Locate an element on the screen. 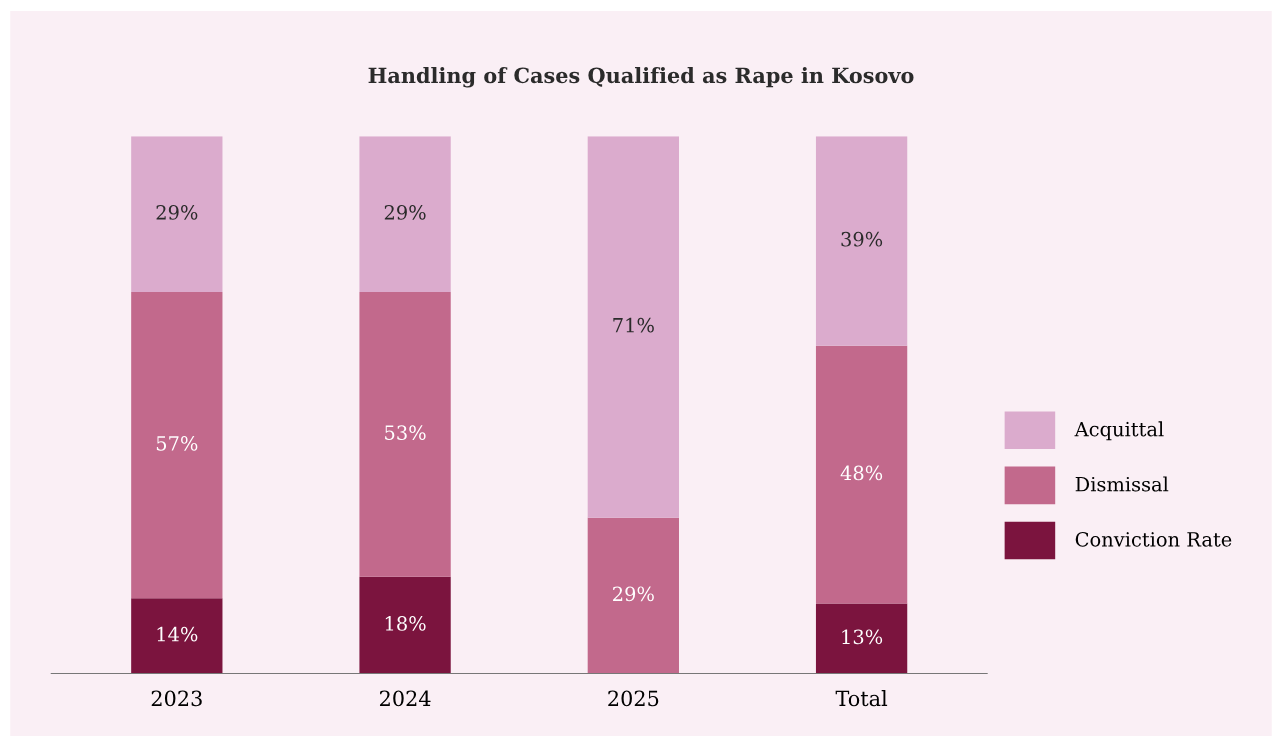 The width and height of the screenshot is (1282, 736). legend-label: Conviction Rate is located at coordinates (1153, 539).